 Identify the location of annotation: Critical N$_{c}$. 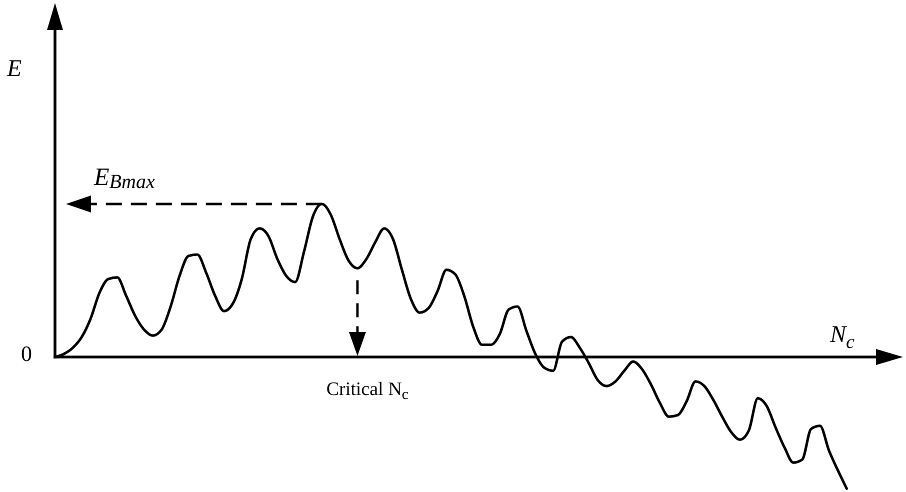
(367, 391).